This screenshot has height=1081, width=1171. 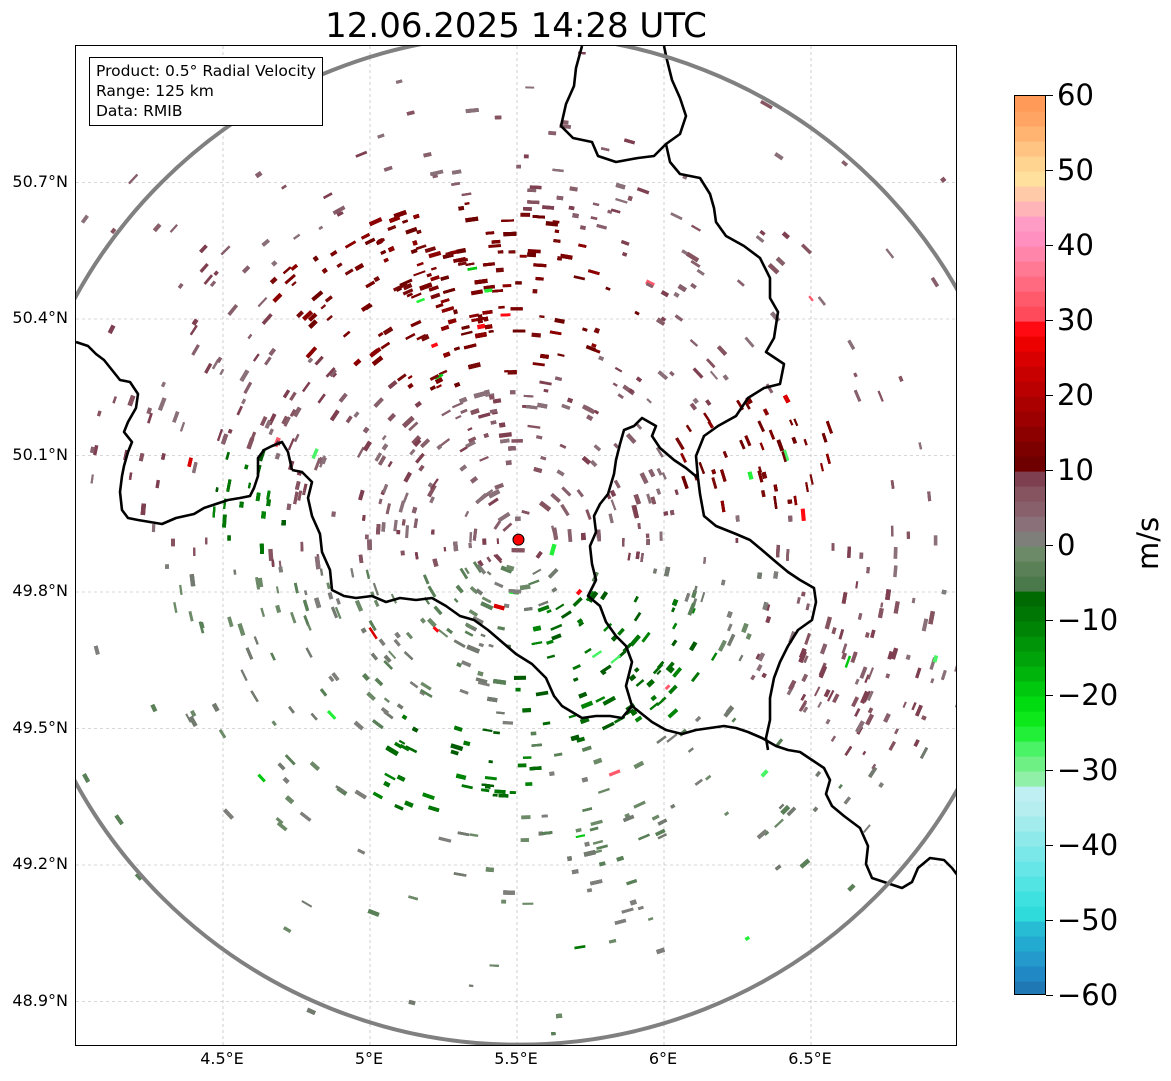 What do you see at coordinates (1088, 695) in the screenshot?
I see `colorbar-tick-label: −20` at bounding box center [1088, 695].